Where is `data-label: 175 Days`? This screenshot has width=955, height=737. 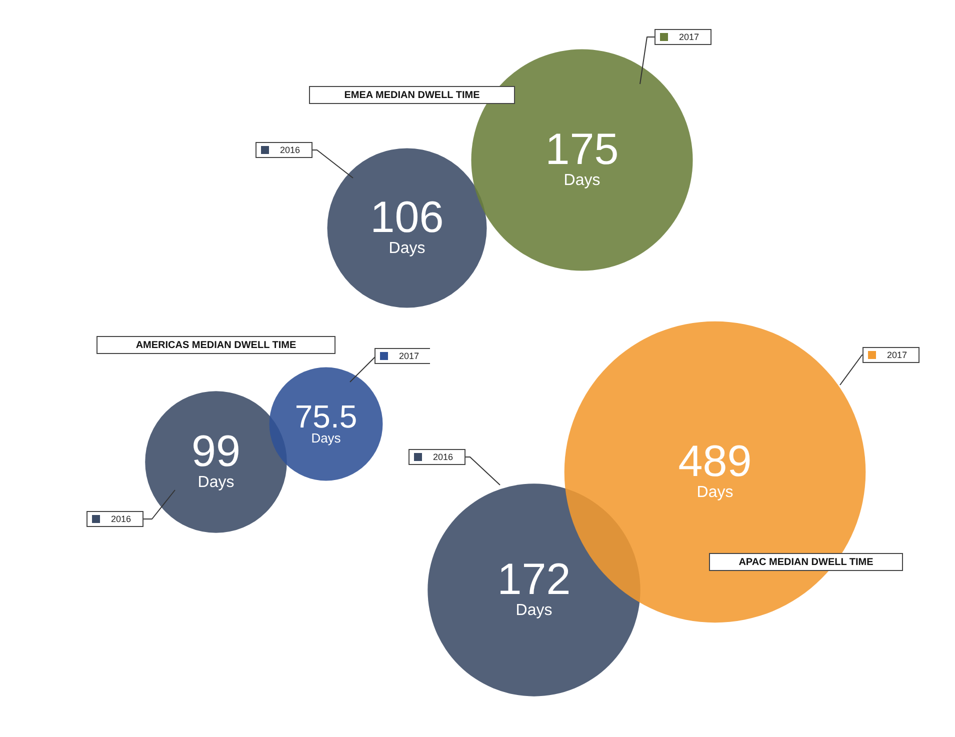
data-label: 175 Days is located at coordinates (582, 157).